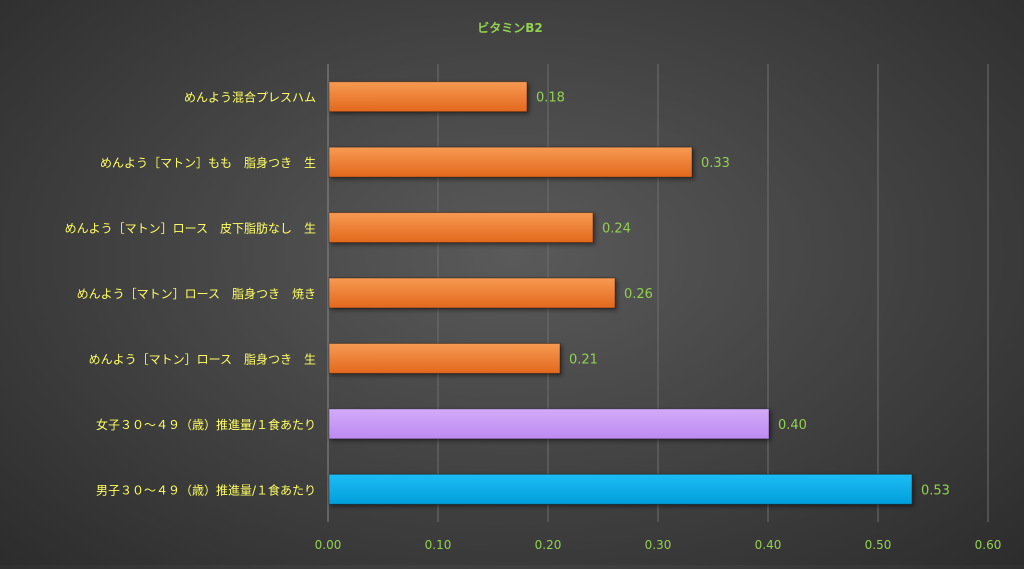  What do you see at coordinates (206, 424) in the screenshot?
I see `category-label: 女子３０～４９（歳）推進量/１食あたり` at bounding box center [206, 424].